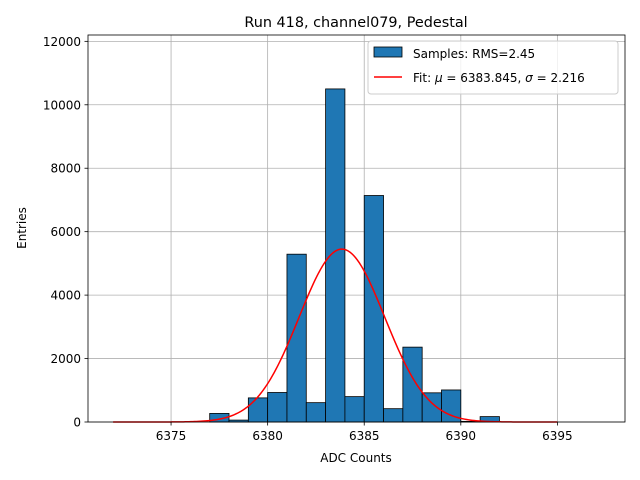  What do you see at coordinates (65, 359) in the screenshot?
I see `y-tick-label: 2000` at bounding box center [65, 359].